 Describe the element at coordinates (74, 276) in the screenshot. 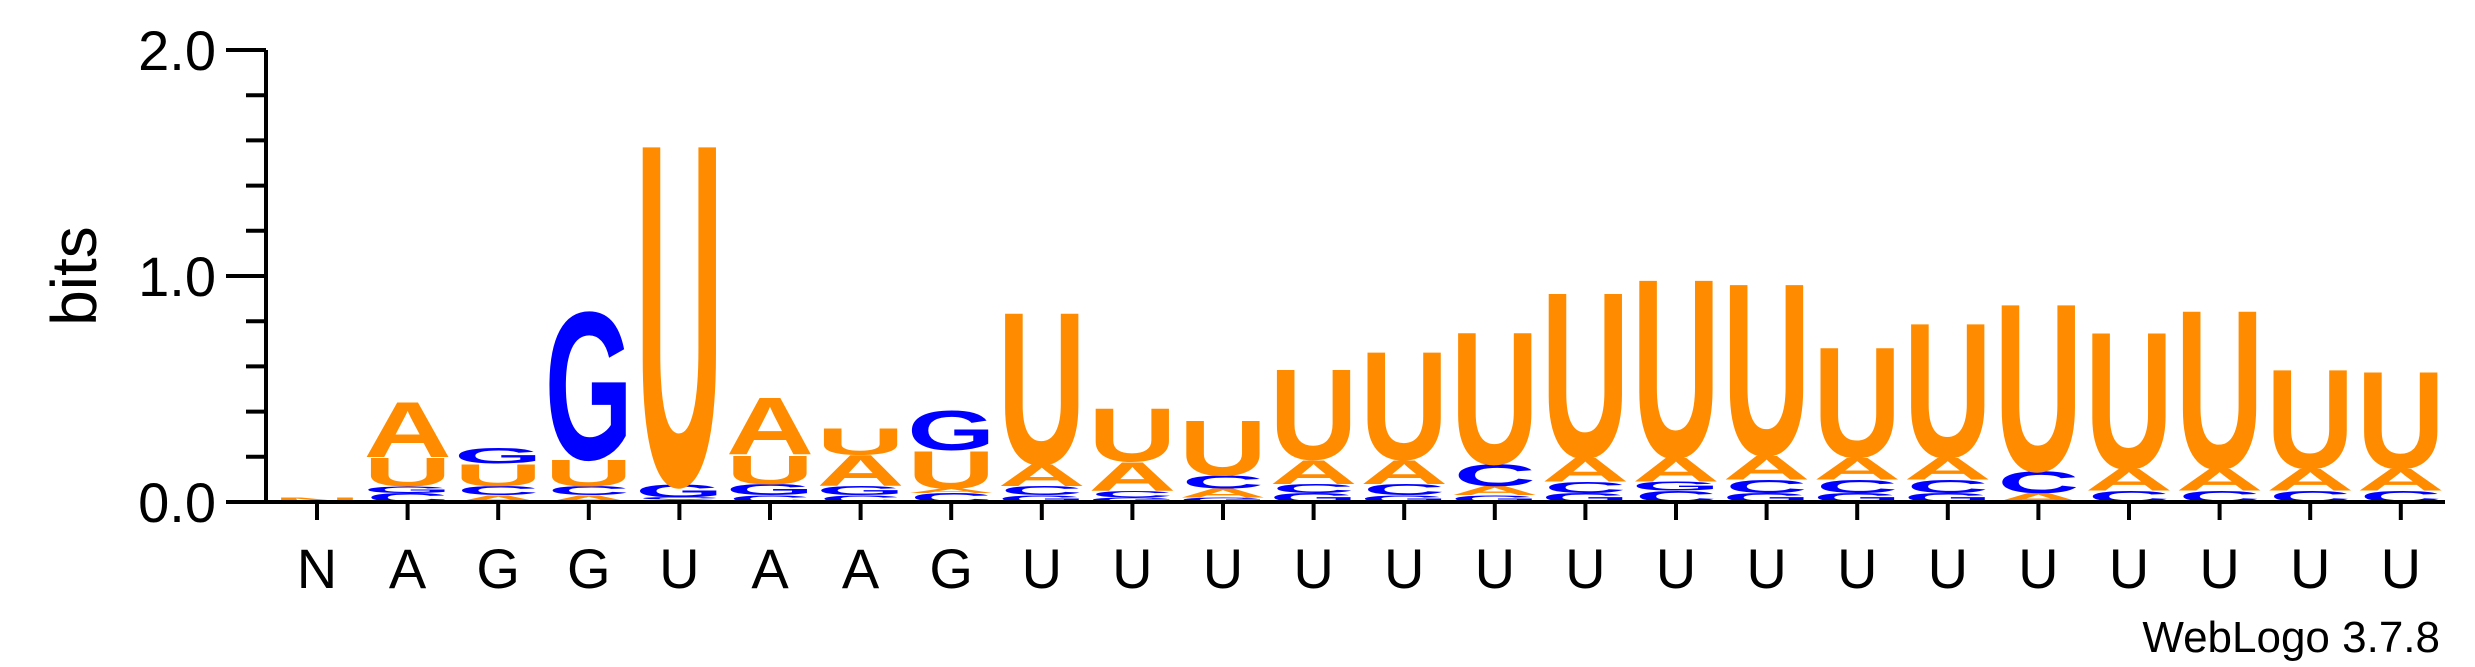

I see `y-axis-title: bits` at that location.